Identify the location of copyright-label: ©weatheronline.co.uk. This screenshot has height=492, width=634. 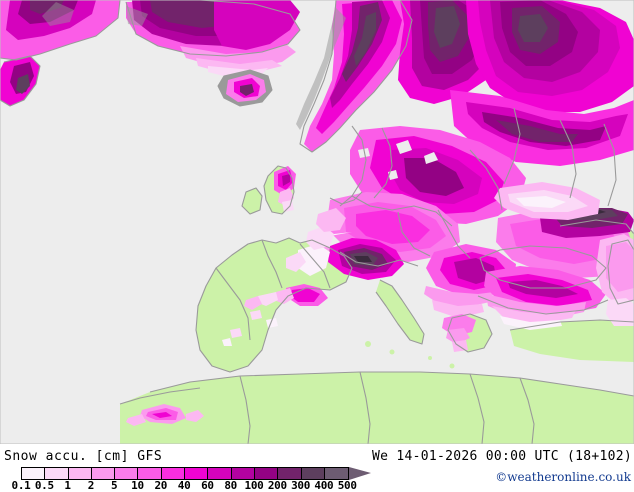
(563, 477).